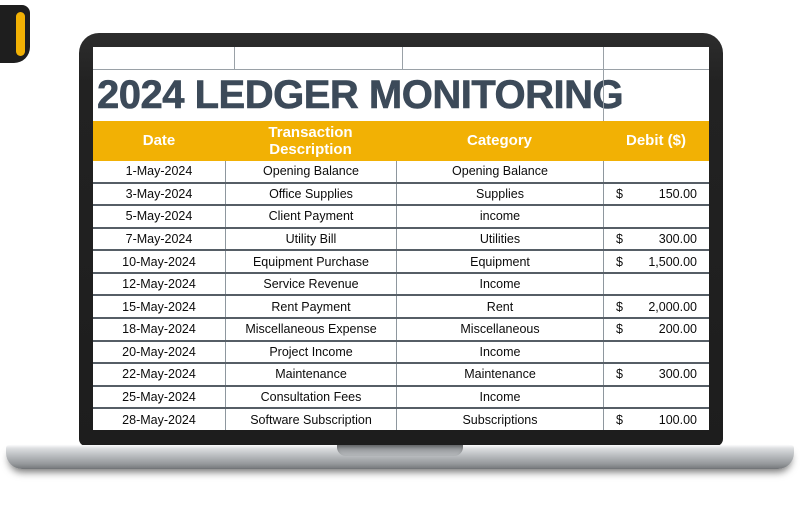 The width and height of the screenshot is (800, 508). I want to click on debit-amount: 100.00, so click(677, 419).